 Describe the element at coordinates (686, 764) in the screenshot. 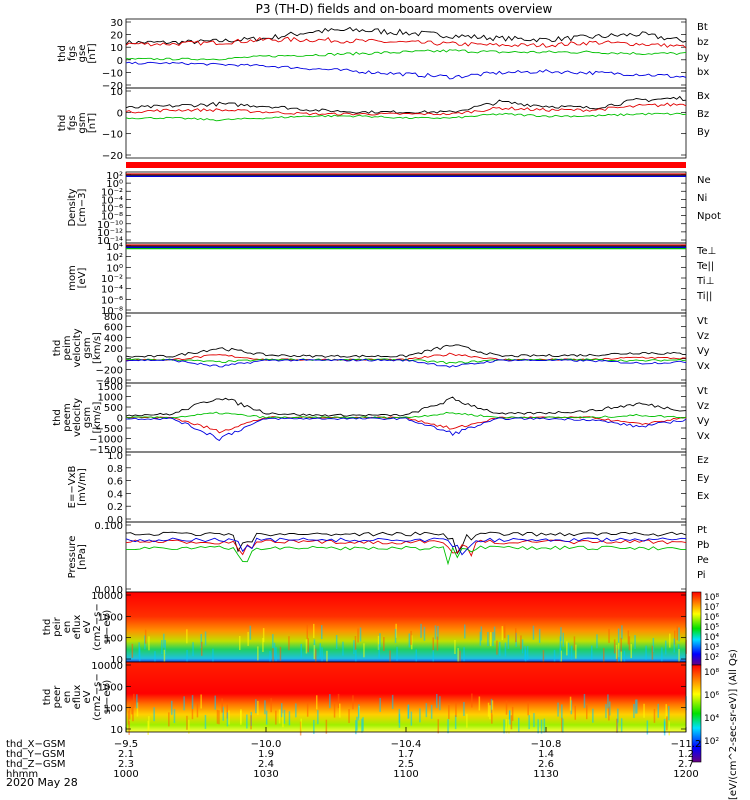

I see `x-tick-label: 2.7` at that location.